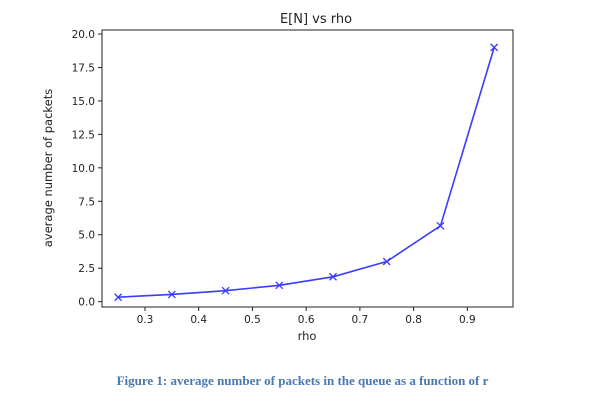 The height and width of the screenshot is (407, 605). What do you see at coordinates (83, 135) in the screenshot?
I see `y-tick-label: 12.5` at bounding box center [83, 135].